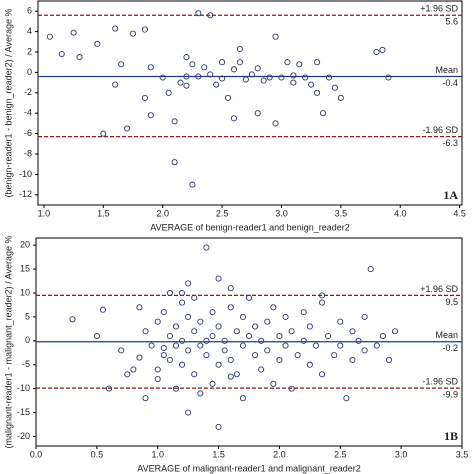 This screenshot has width=474, height=474. What do you see at coordinates (462, 454) in the screenshot?
I see `x-tick-label: 3.5` at bounding box center [462, 454].